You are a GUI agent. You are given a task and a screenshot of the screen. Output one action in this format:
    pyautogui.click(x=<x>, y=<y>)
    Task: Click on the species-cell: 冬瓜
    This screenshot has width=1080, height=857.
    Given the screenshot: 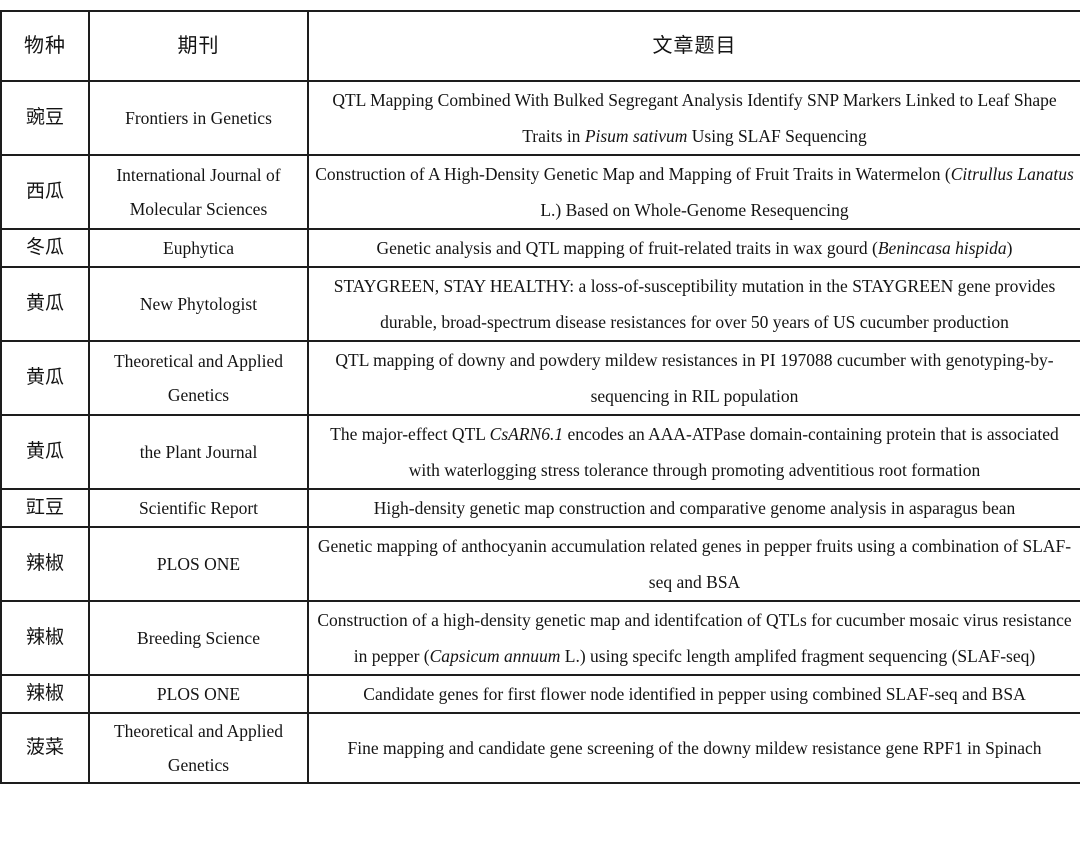 What is the action you would take?
    pyautogui.click(x=45, y=248)
    